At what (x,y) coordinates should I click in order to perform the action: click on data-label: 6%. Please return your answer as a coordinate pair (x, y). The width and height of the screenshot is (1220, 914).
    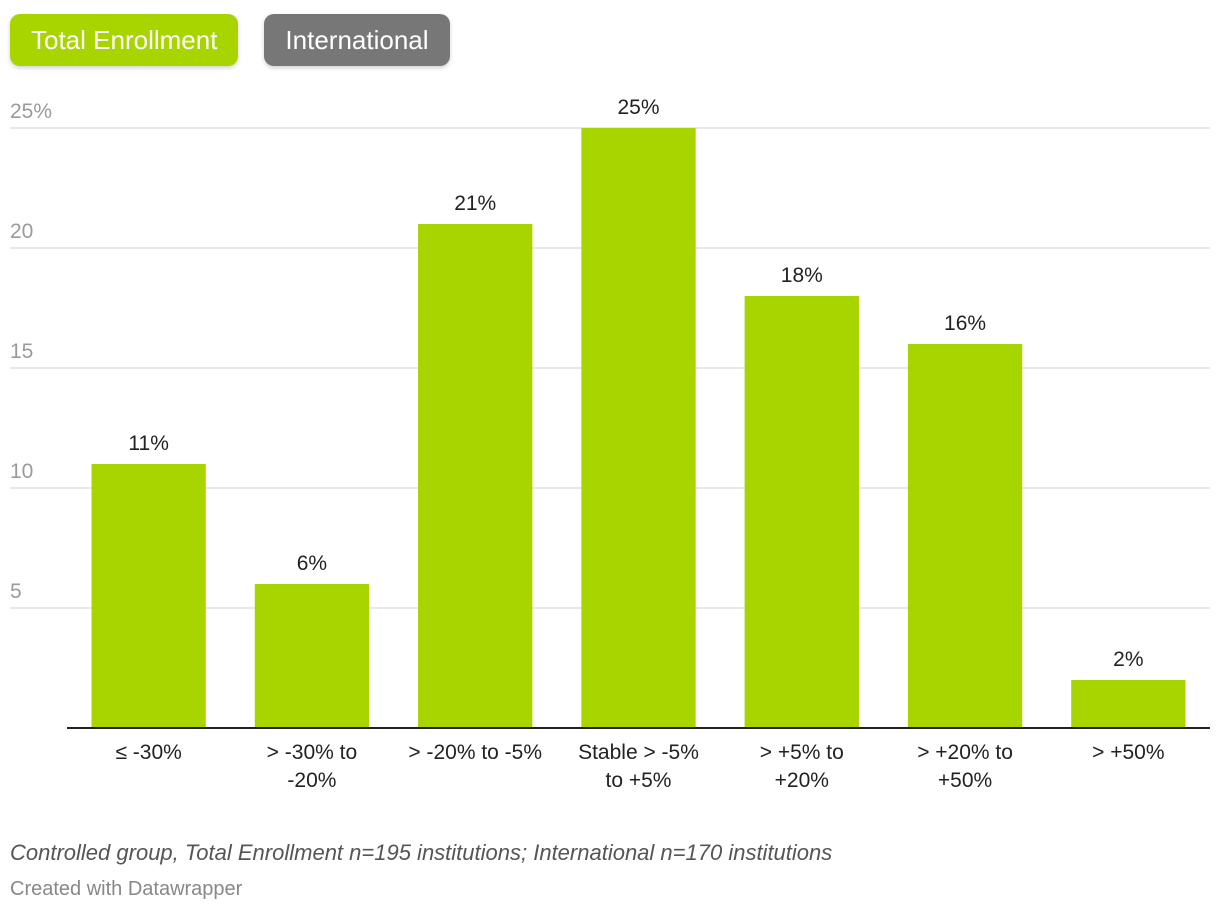
    Looking at the image, I should click on (312, 563).